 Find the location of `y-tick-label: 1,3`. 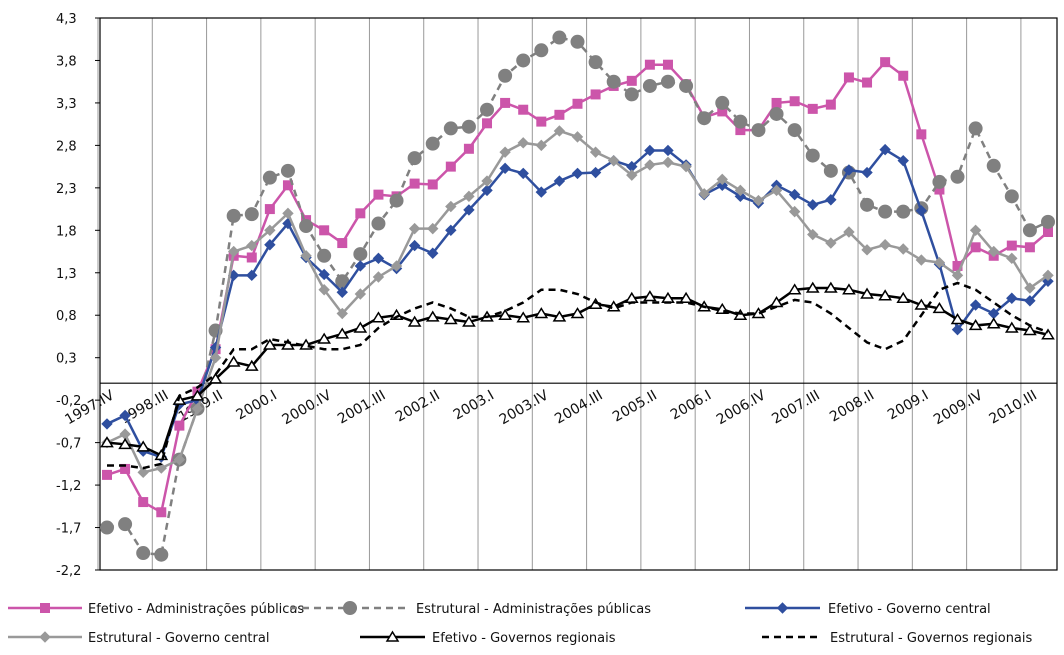

y-tick-label: 1,3 is located at coordinates (66, 274).